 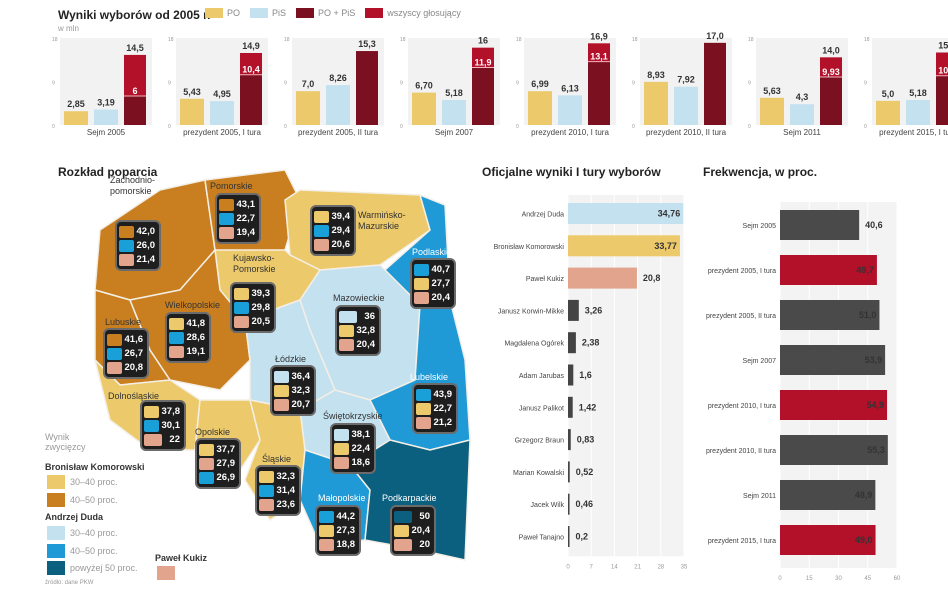 I want to click on legend-d2: 40–50 proc., so click(x=94, y=551).